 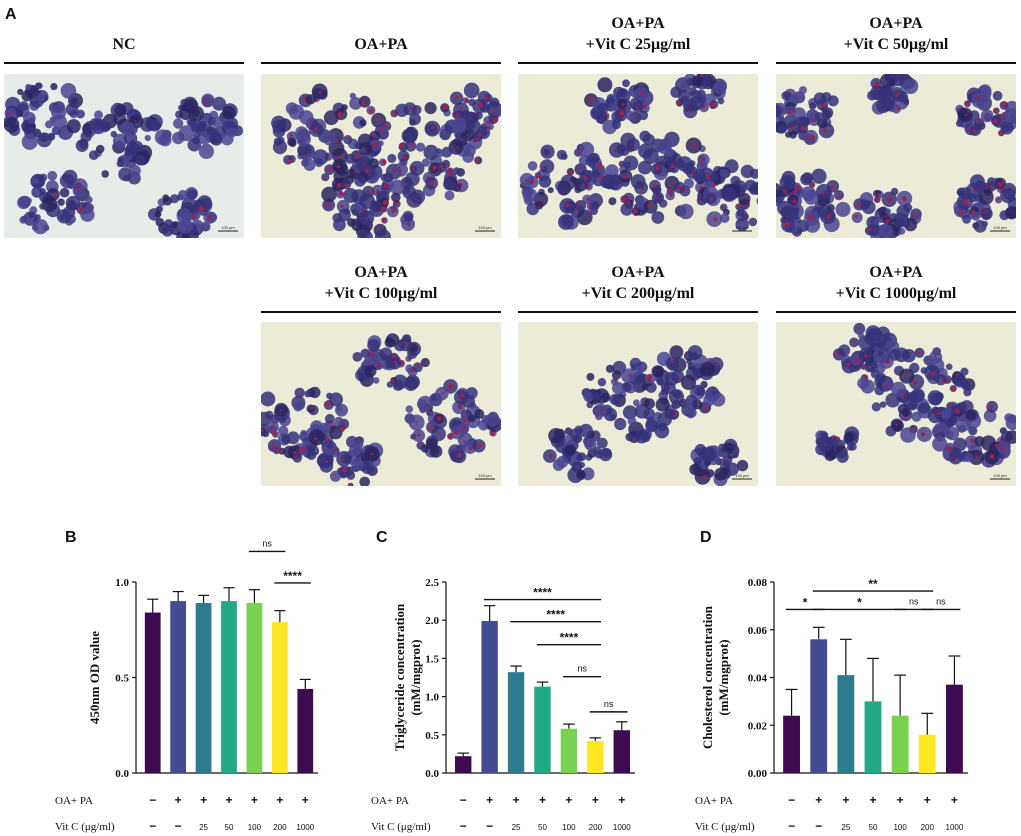 What do you see at coordinates (267, 543) in the screenshot?
I see `significance-label: ns` at bounding box center [267, 543].